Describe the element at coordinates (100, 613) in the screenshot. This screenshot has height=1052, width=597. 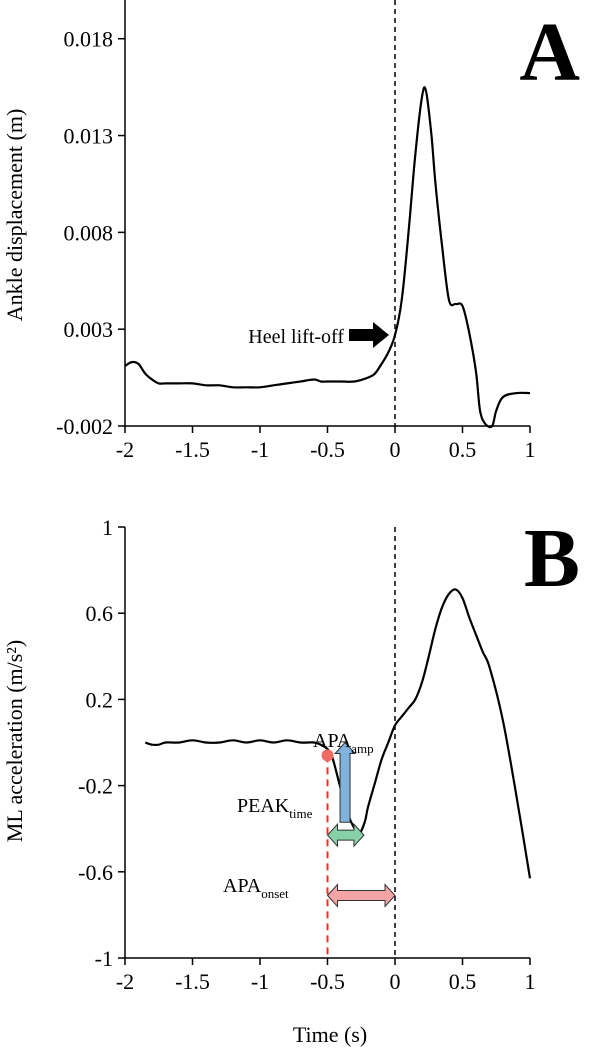
I see `y-tick-label: 0.6` at that location.